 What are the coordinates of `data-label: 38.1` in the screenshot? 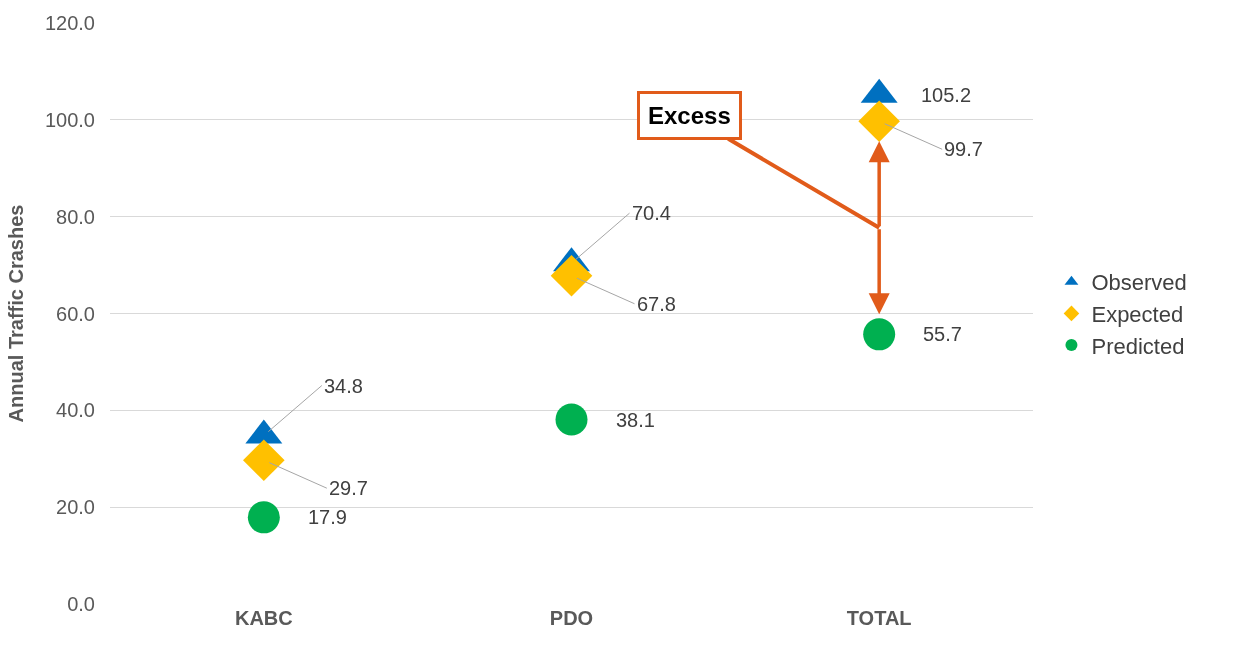 It's located at (635, 420).